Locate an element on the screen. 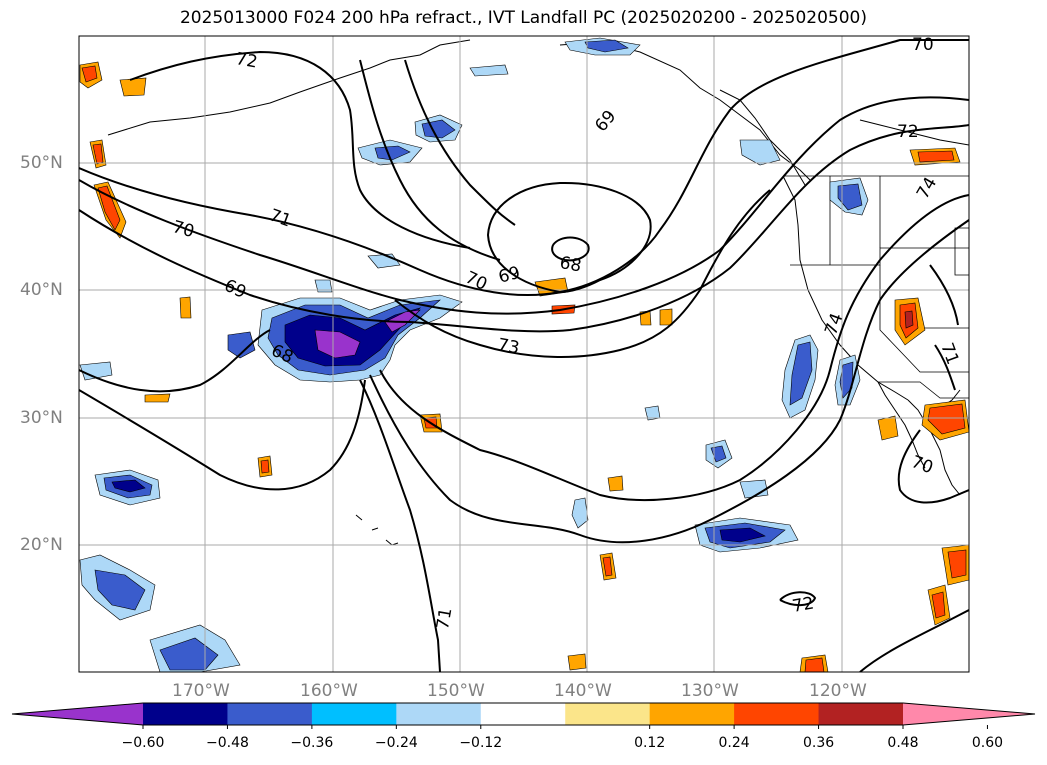  colorbar-extend-min is located at coordinates (77, 714).